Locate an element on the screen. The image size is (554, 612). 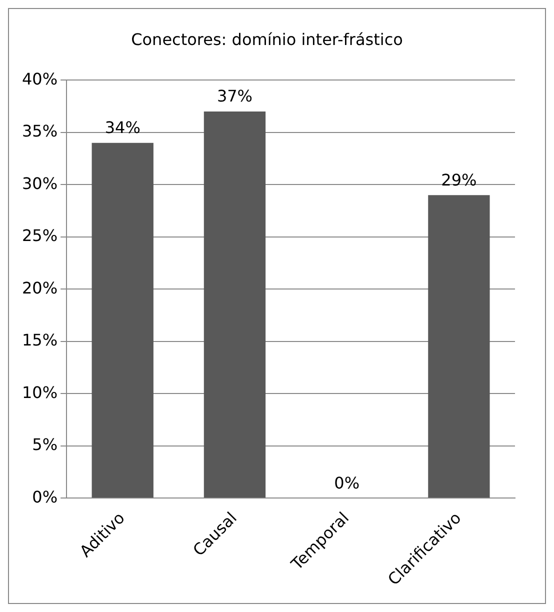
data-label: 34% is located at coordinates (122, 128).